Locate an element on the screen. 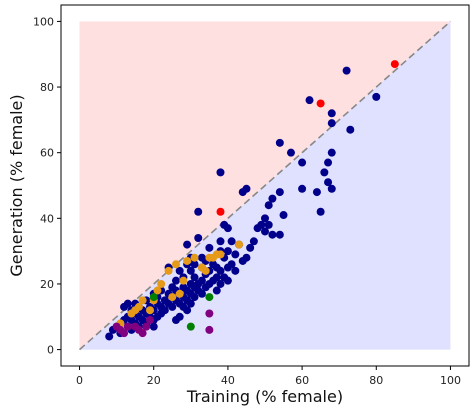 This screenshot has height=407, width=474. x-tick-label: 60 is located at coordinates (302, 380).